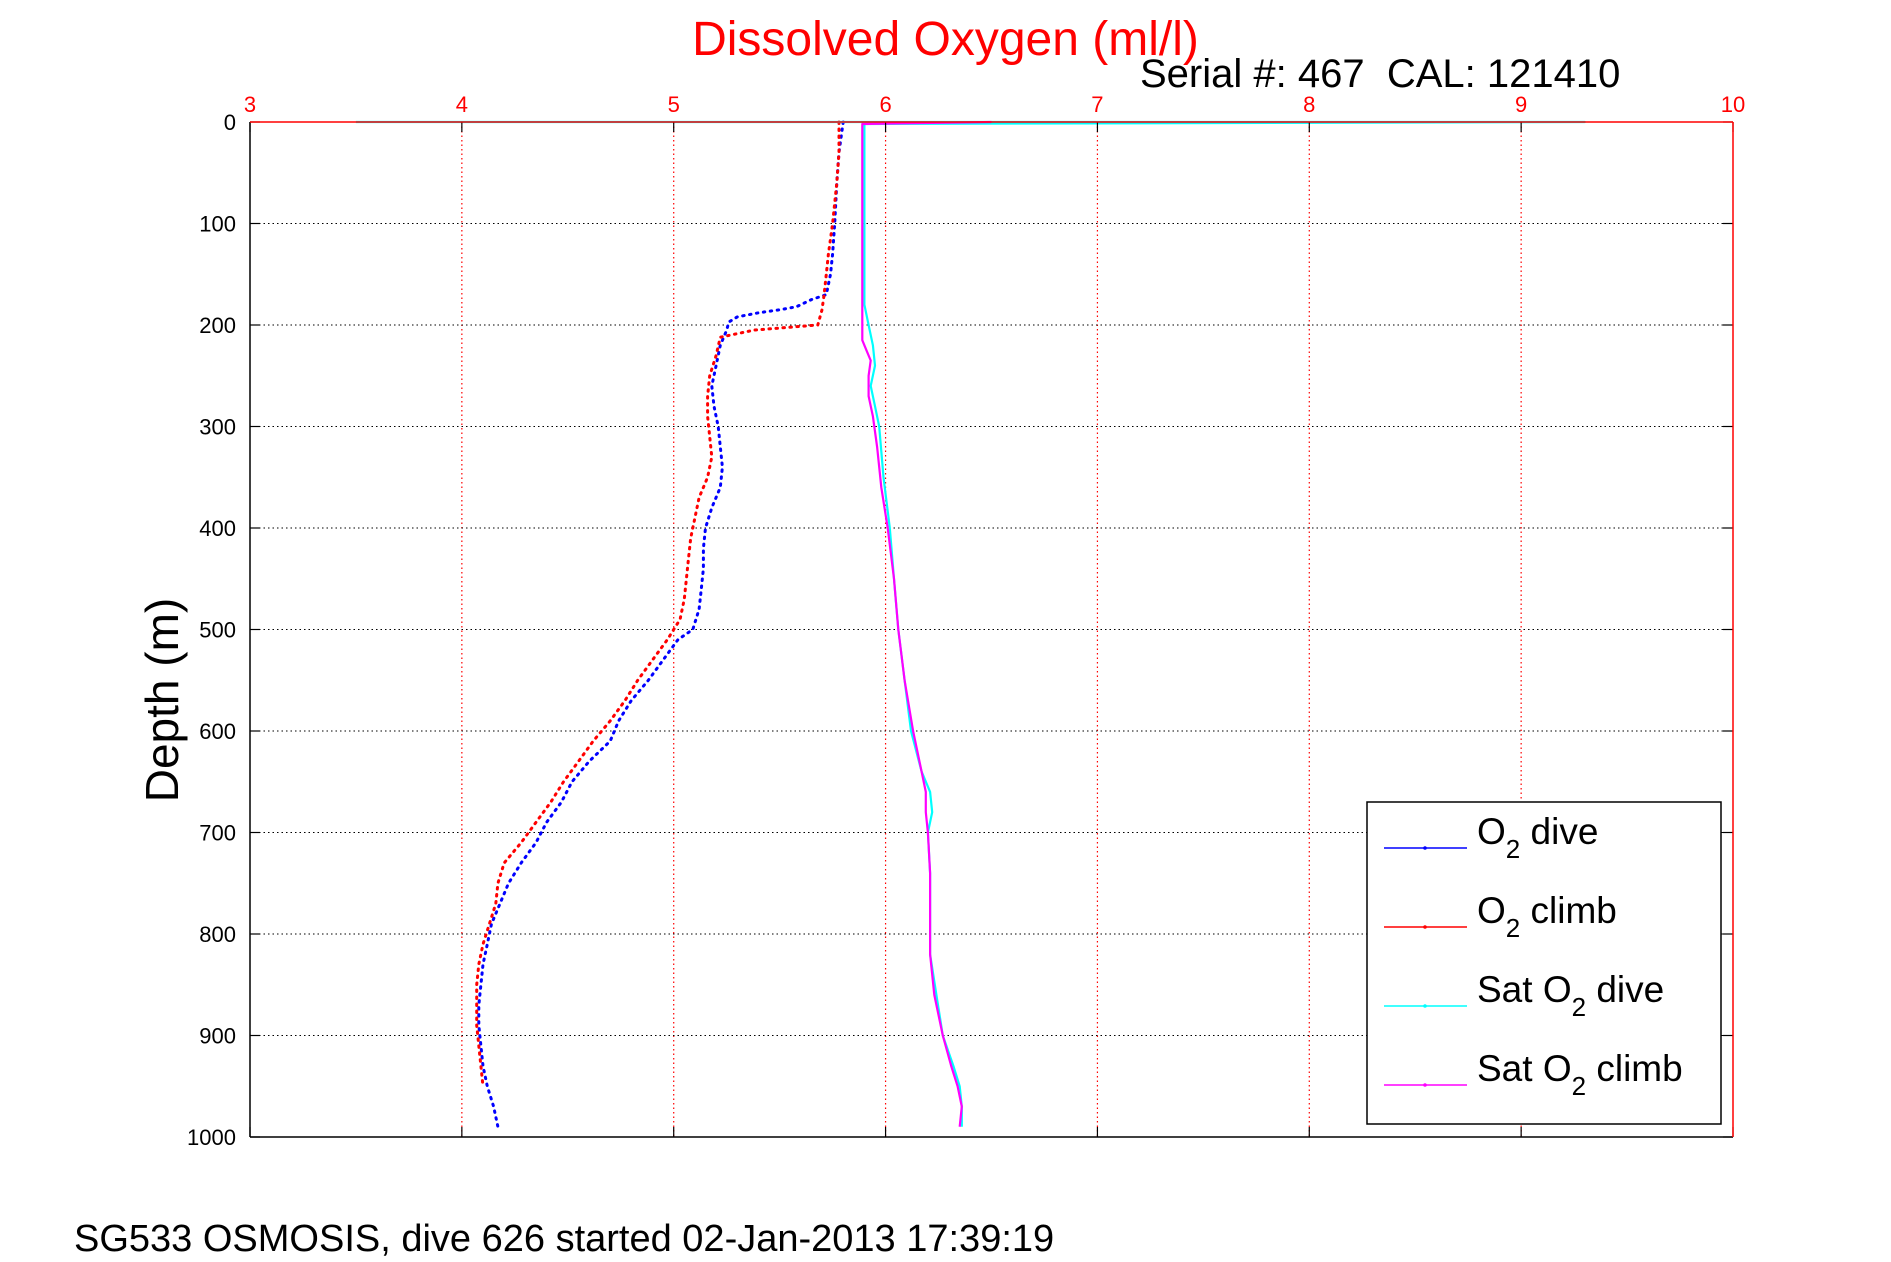 The width and height of the screenshot is (1891, 1262). Describe the element at coordinates (1097, 104) in the screenshot. I see `x-tick-label: 7` at that location.